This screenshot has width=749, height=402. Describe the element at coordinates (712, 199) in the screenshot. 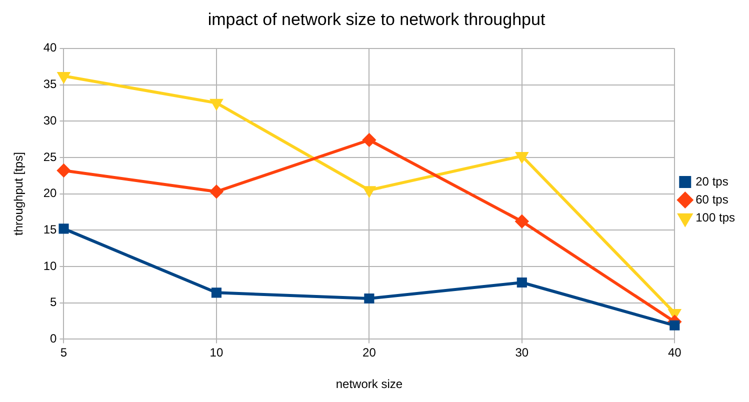

I see `legend-label: 60 tps` at that location.